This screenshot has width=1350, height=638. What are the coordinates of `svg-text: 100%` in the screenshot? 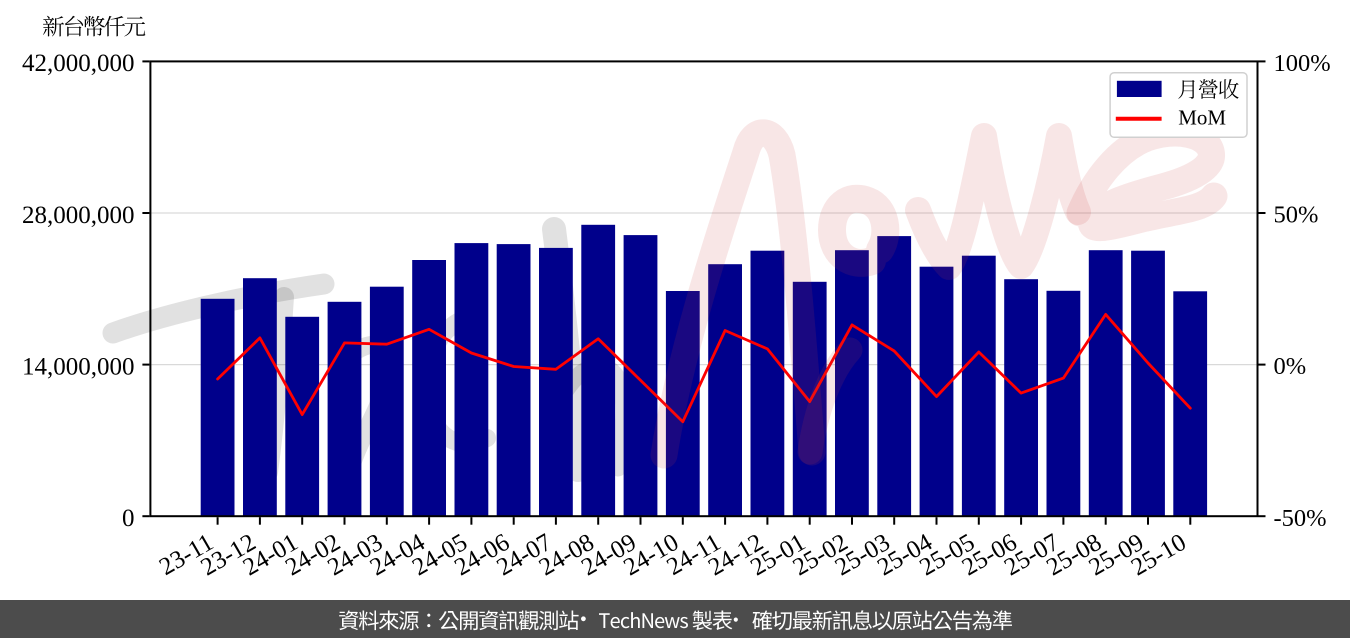 It's located at (1302, 63).